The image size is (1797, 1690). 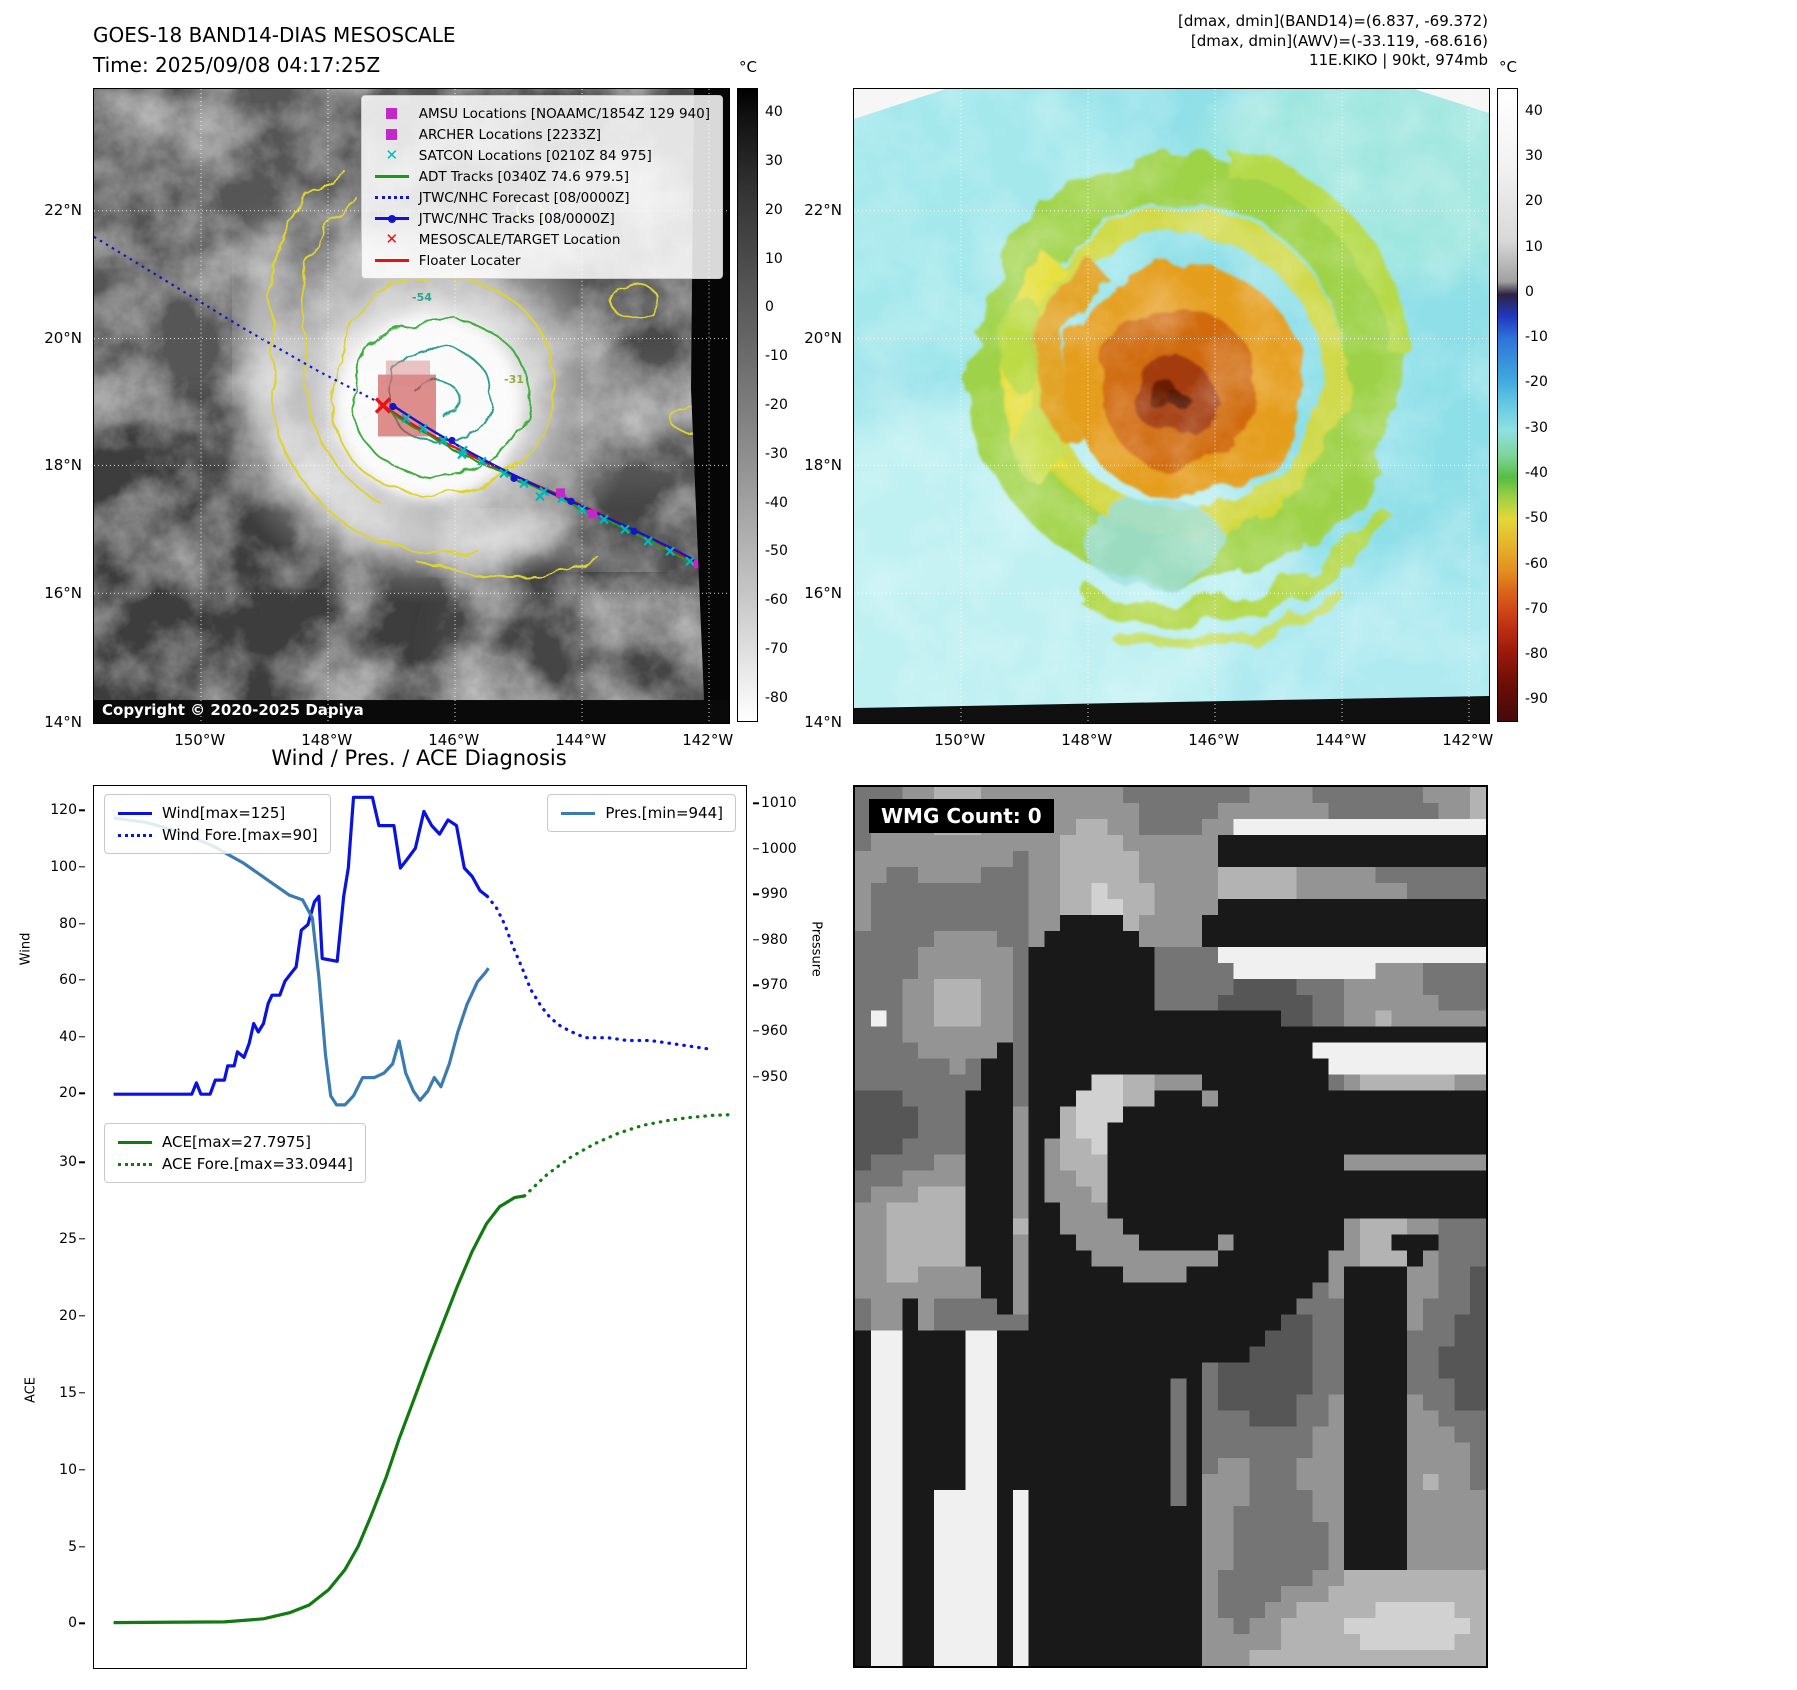 I want to click on colorbar-tick-label: -70, so click(x=776, y=648).